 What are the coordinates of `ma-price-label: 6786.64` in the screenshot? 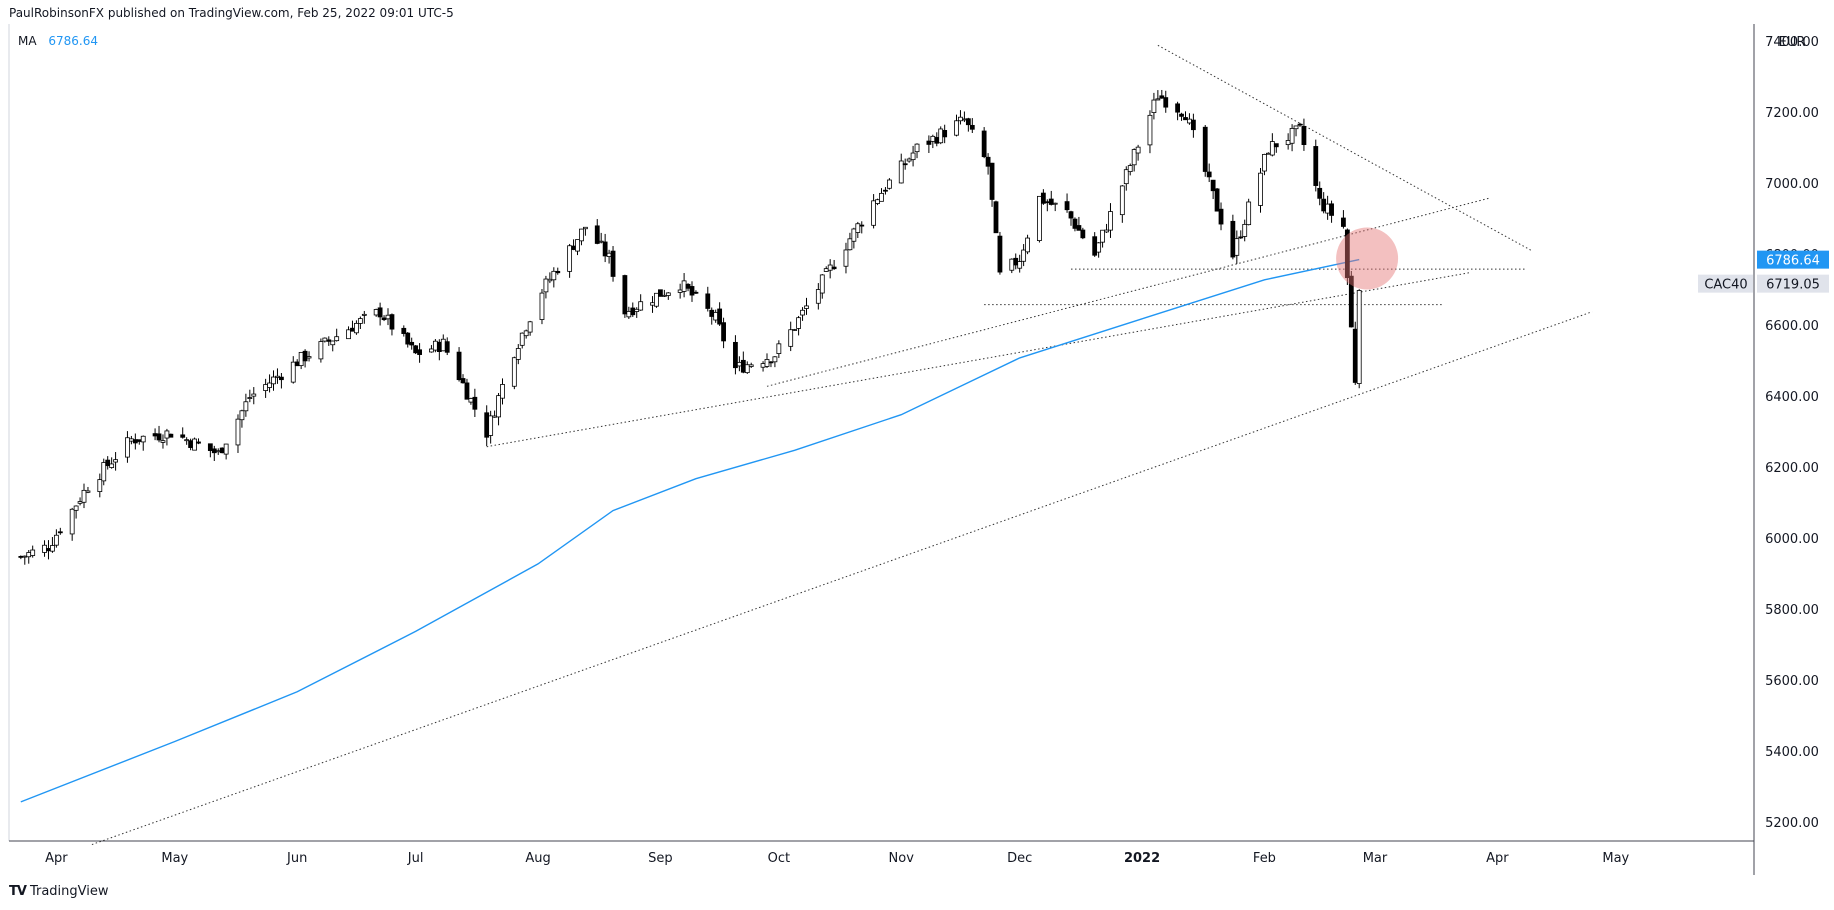 It's located at (1793, 261).